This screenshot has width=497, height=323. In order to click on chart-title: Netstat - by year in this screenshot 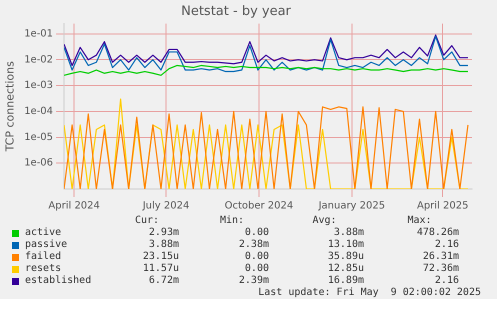, I will do `click(236, 12)`.